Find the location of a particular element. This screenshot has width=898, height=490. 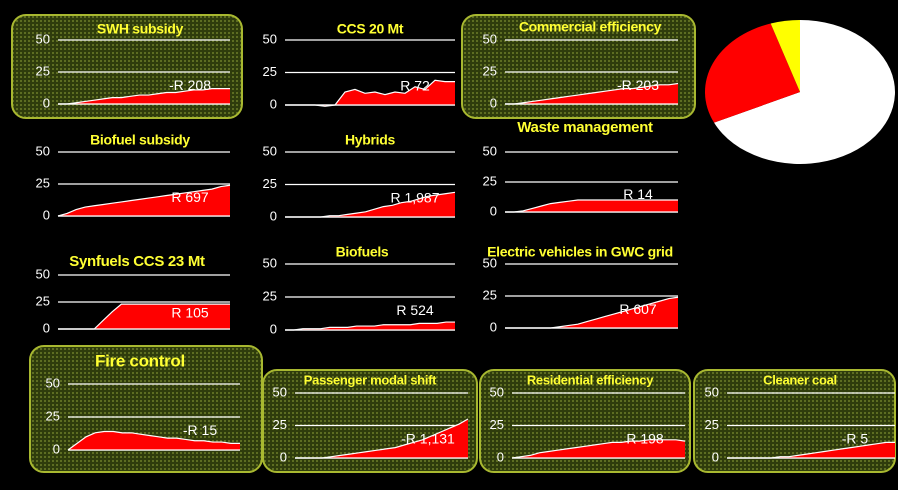

chart-title: Biofuel subsidy is located at coordinates (140, 140).